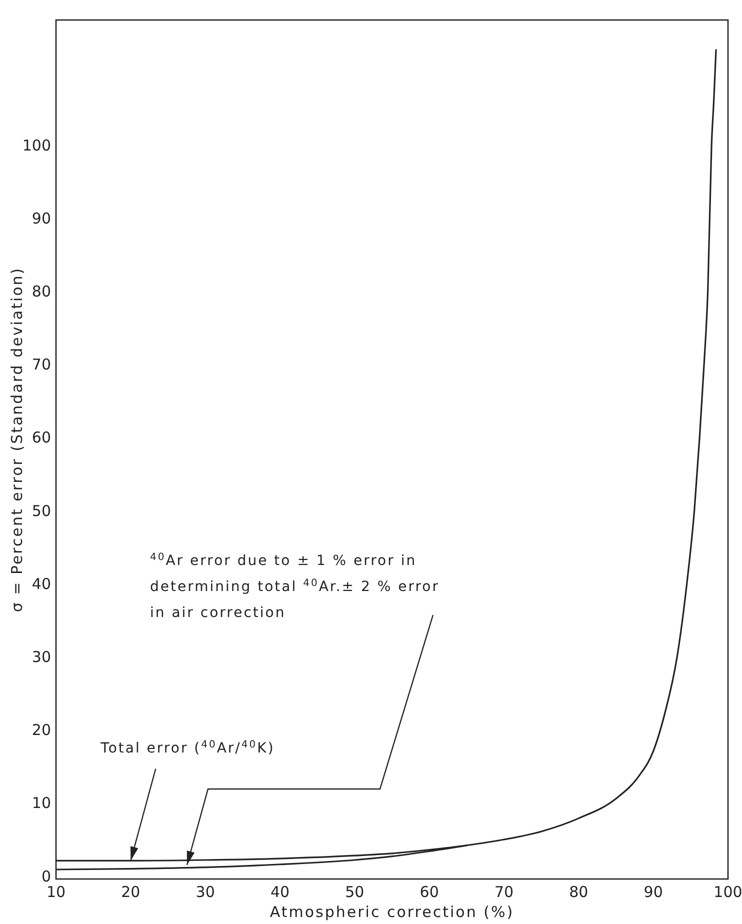 The width and height of the screenshot is (742, 924). Describe the element at coordinates (392, 912) in the screenshot. I see `x-axis-title: Atmospheric correction (%)` at that location.